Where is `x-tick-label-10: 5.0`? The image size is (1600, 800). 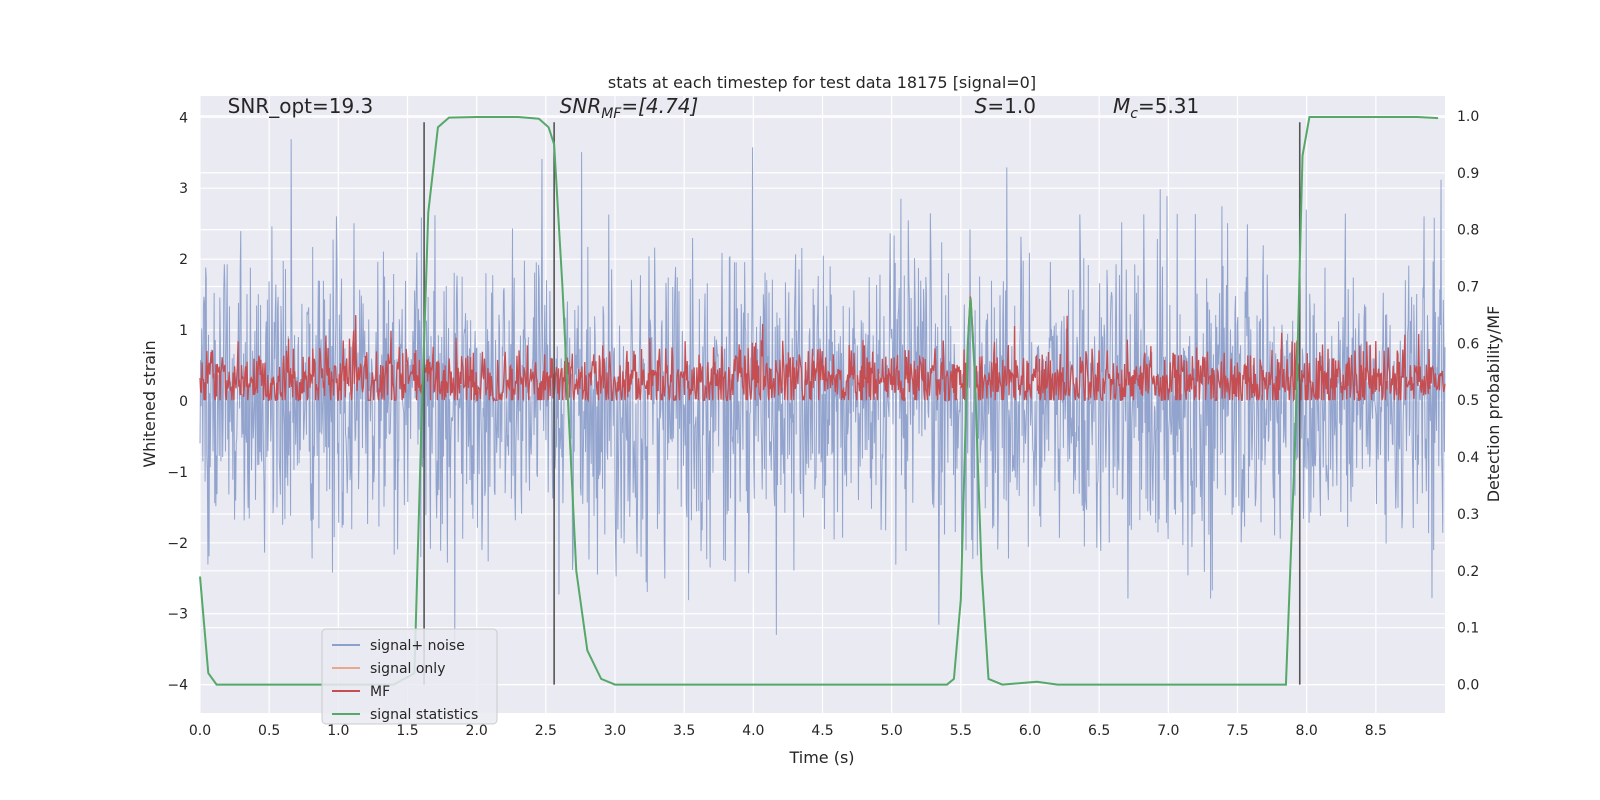
x-tick-label-10: 5.0 is located at coordinates (892, 731).